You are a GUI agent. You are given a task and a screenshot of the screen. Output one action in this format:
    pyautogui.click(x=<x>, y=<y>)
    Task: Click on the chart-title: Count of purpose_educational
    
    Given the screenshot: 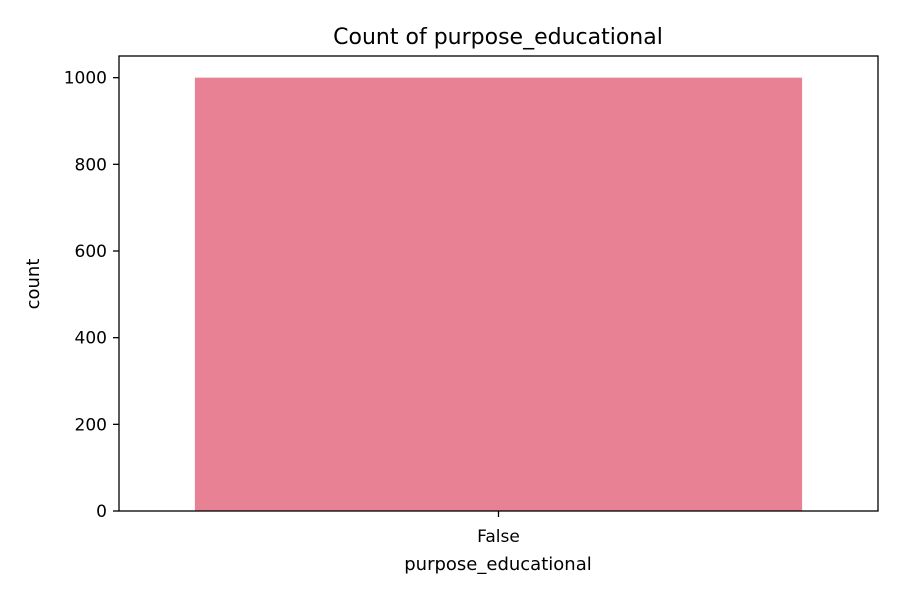 What is the action you would take?
    pyautogui.click(x=498, y=37)
    